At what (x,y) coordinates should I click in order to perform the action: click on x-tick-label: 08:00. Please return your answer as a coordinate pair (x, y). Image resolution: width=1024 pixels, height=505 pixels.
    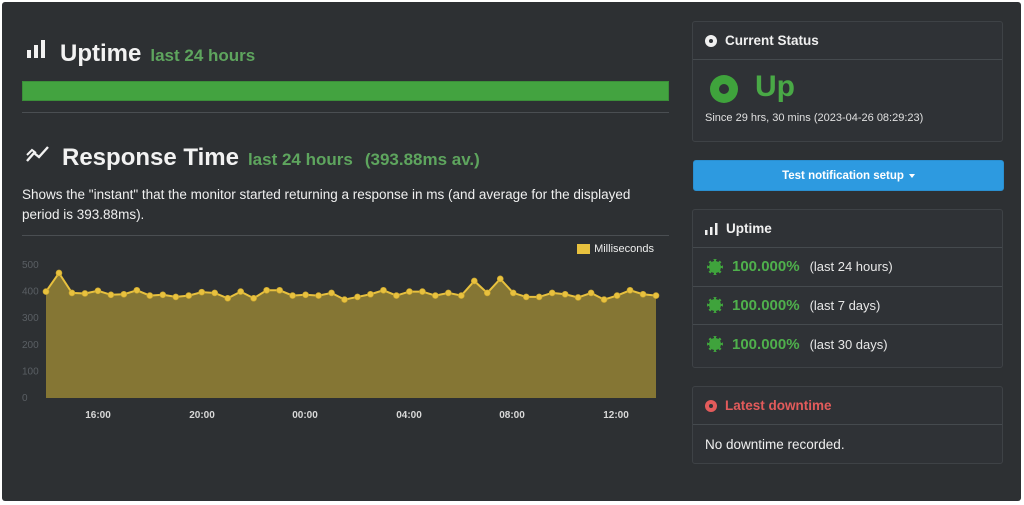
    Looking at the image, I should click on (512, 415).